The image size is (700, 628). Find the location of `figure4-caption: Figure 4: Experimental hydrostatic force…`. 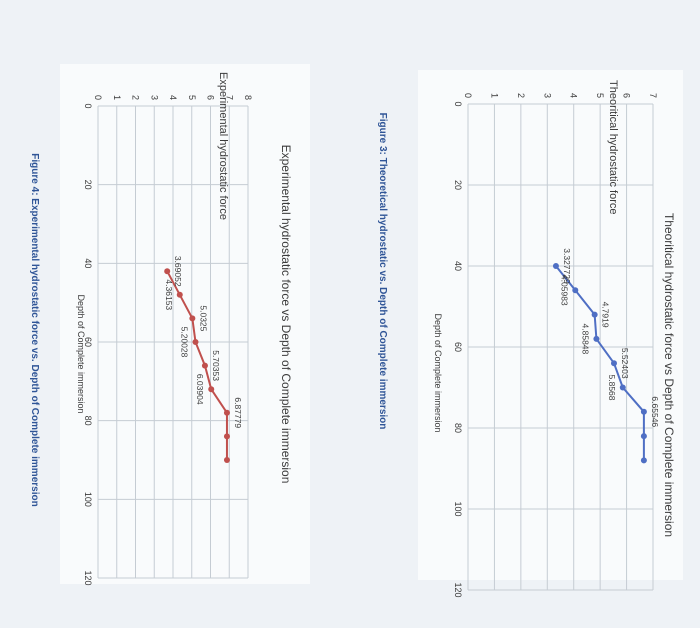

figure4-caption: Figure 4: Experimental hydrostatic force… is located at coordinates (34, 329).